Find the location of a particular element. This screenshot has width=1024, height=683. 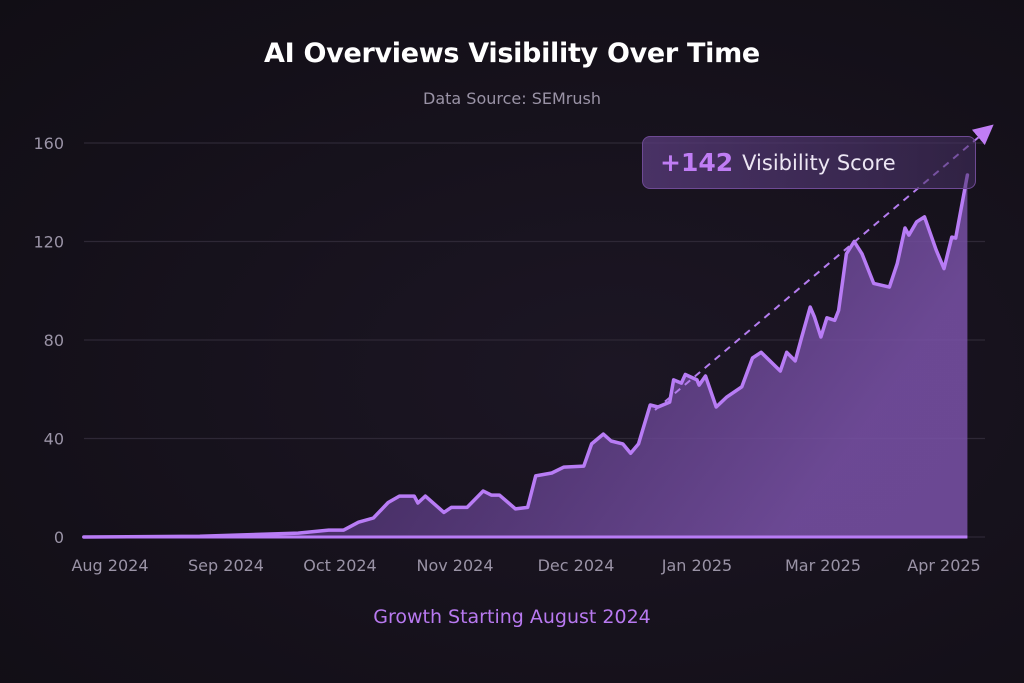

score-delta: +142 is located at coordinates (697, 162).